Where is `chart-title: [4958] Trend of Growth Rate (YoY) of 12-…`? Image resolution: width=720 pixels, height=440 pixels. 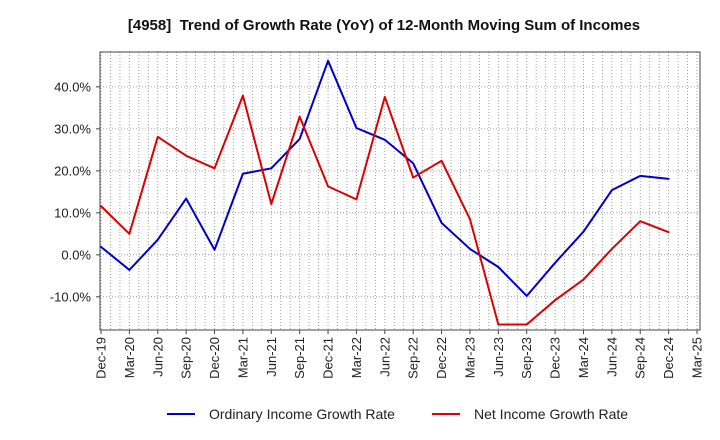
chart-title: [4958] Trend of Growth Rate (YoY) of 12-… is located at coordinates (384, 25).